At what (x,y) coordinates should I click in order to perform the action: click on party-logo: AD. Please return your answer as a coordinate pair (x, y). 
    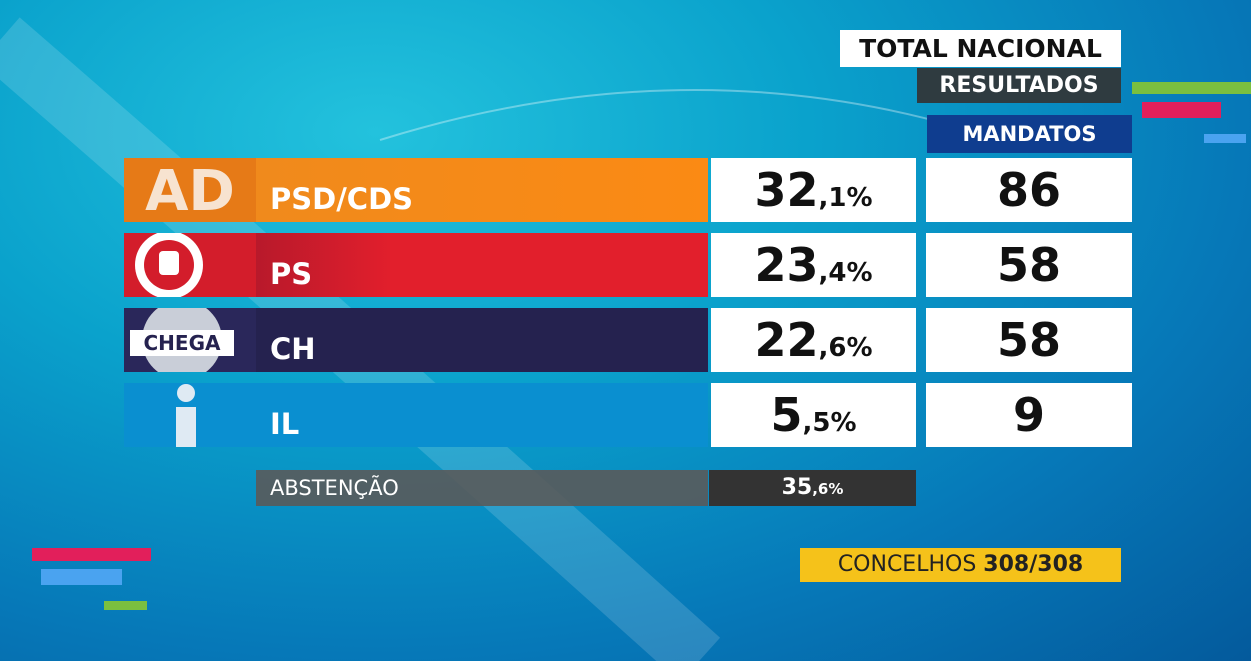
    Looking at the image, I should click on (190, 190).